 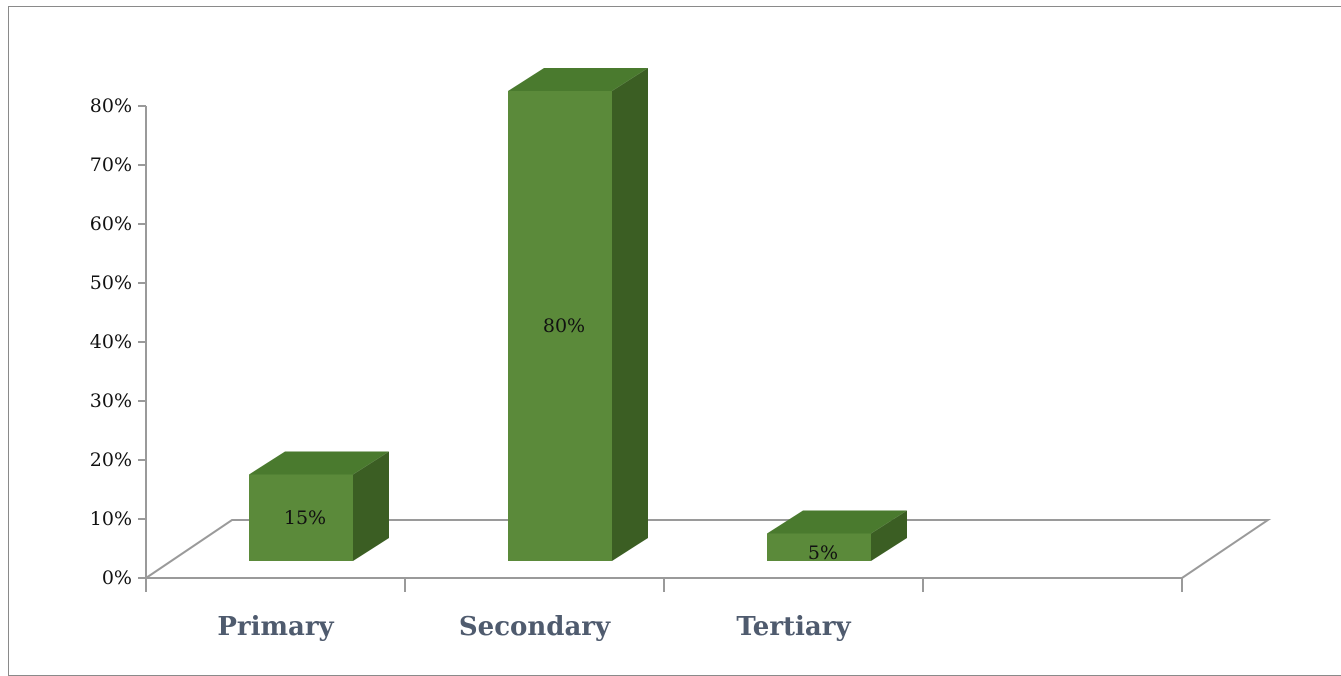 What do you see at coordinates (111, 460) in the screenshot?
I see `y-tick-label: 20%` at bounding box center [111, 460].